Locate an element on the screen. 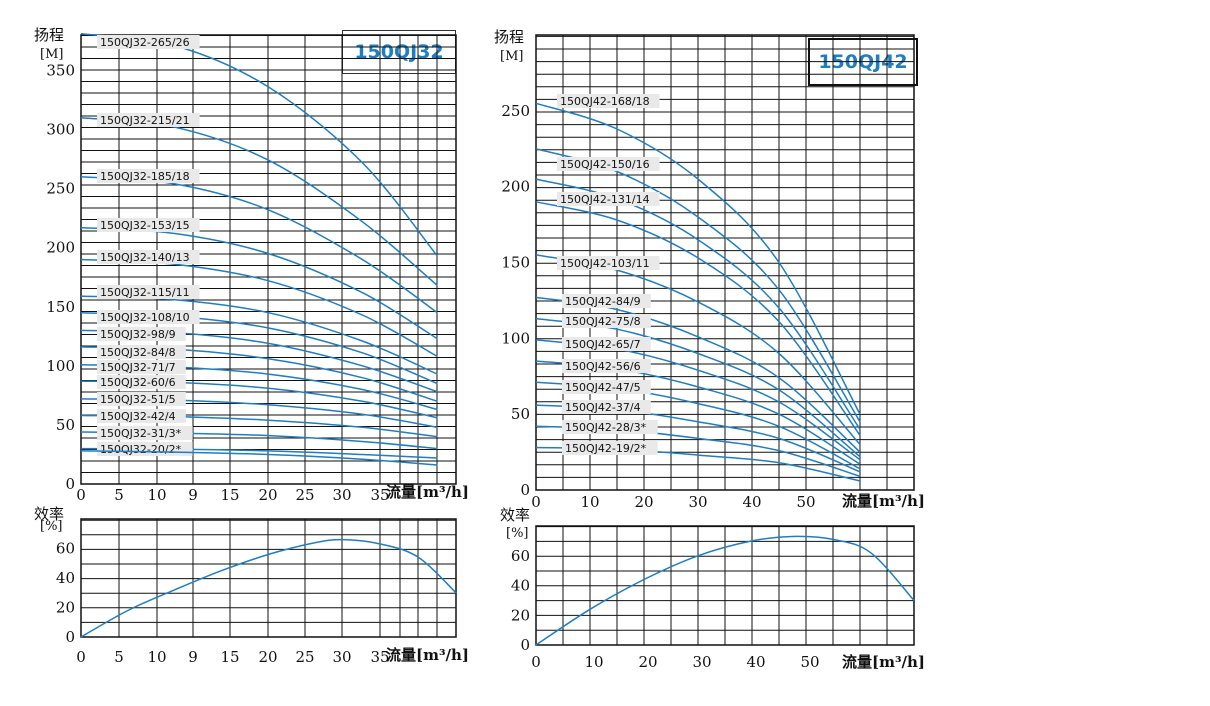  series-label: 150QJ32-71/7 is located at coordinates (138, 367).